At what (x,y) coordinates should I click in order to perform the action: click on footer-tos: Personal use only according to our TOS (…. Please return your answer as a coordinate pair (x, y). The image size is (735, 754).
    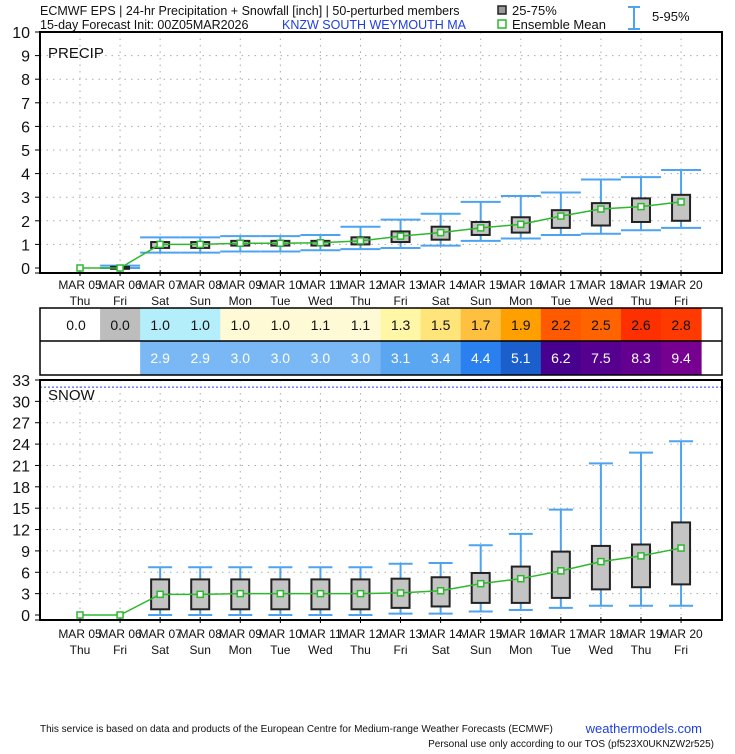
    Looking at the image, I should click on (571, 744).